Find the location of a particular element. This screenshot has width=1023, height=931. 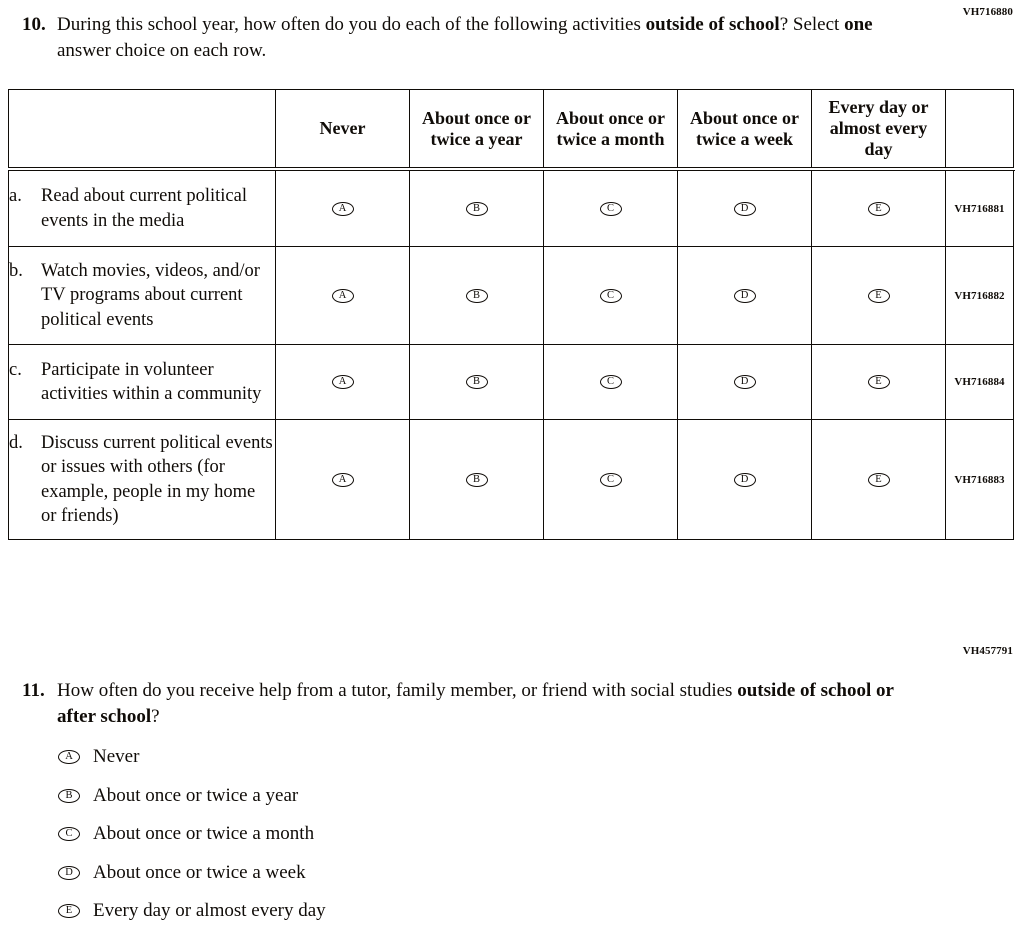

bubble-c-D: D is located at coordinates (744, 382).